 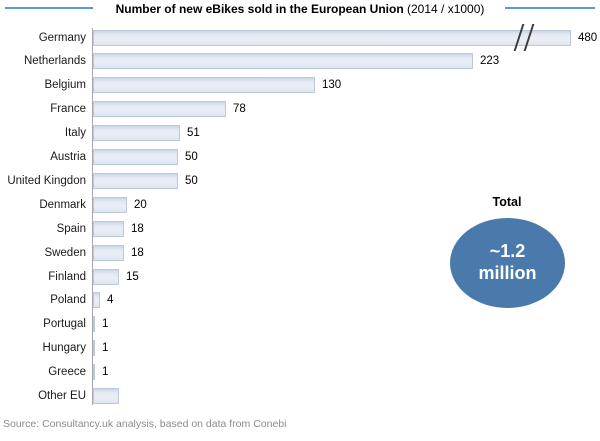 I want to click on category-label: Netherlands, so click(x=54, y=61).